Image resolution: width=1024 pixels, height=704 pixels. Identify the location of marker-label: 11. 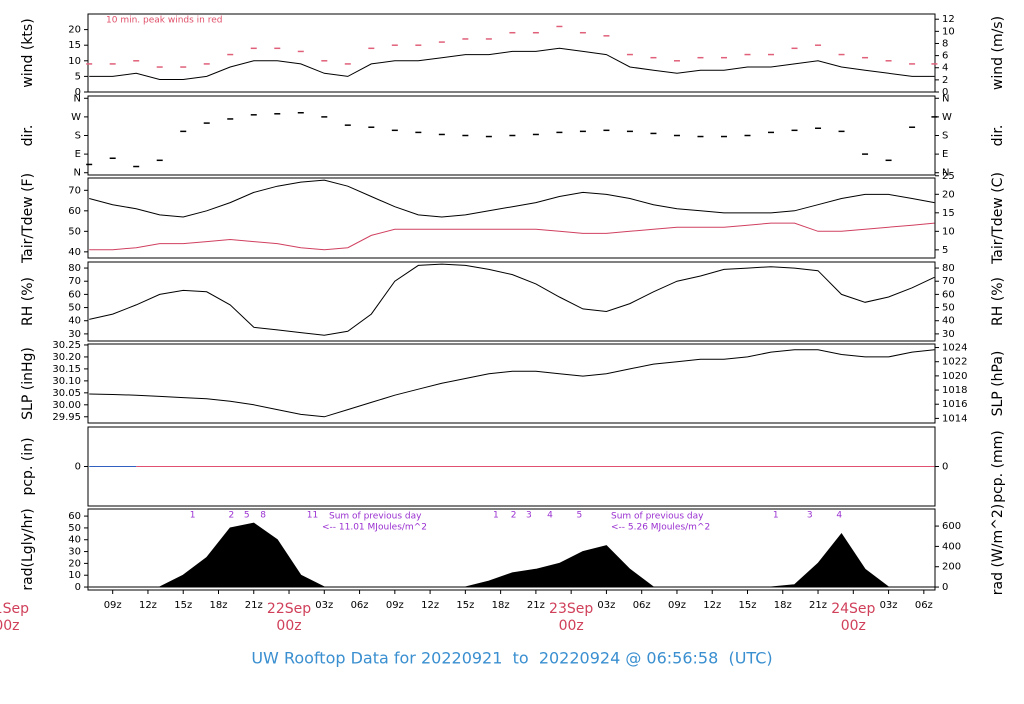
(312, 516).